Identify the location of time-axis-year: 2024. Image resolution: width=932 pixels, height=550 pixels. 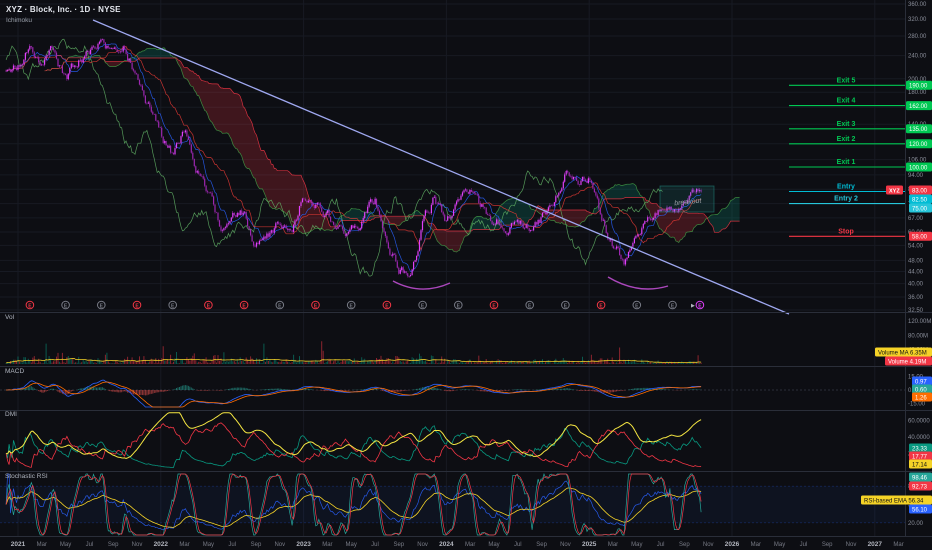
(446, 544).